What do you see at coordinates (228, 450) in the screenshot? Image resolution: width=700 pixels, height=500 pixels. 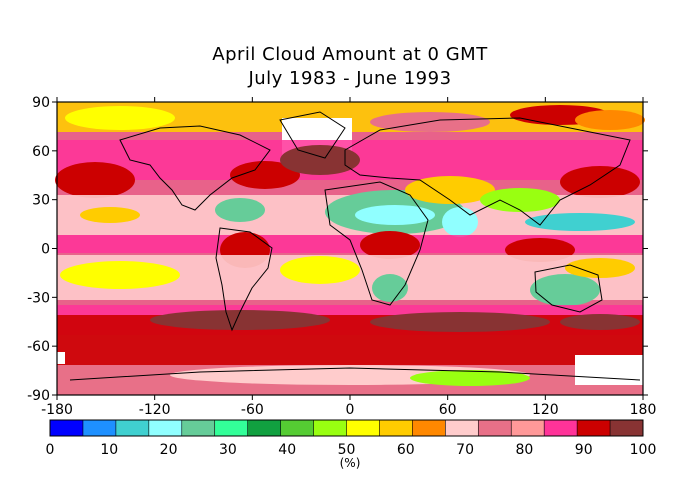 I see `colorbar-tick-label: 30` at bounding box center [228, 450].